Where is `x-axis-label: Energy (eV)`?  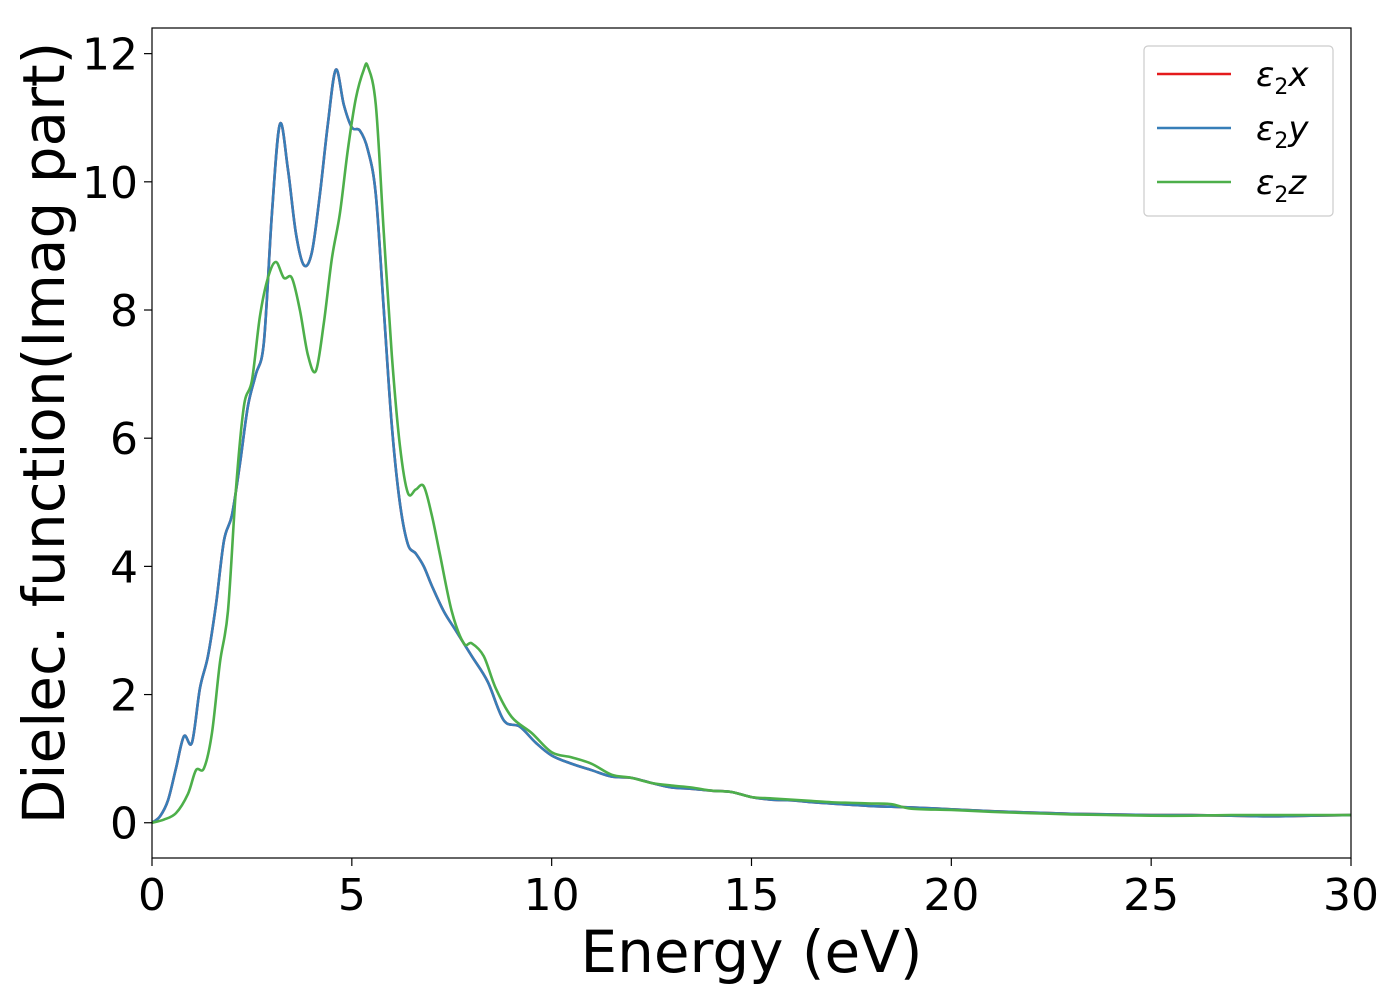 x-axis-label: Energy (eV) is located at coordinates (751, 952).